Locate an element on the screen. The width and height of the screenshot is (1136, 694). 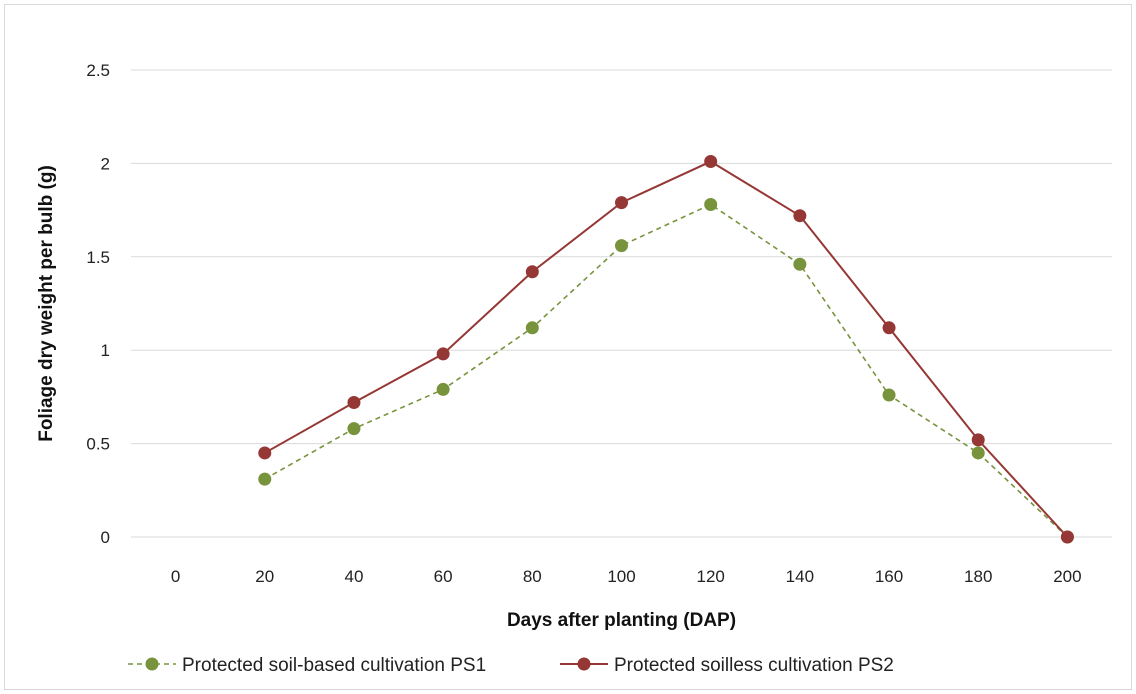
y-tick-label: 1.5 is located at coordinates (98, 257).